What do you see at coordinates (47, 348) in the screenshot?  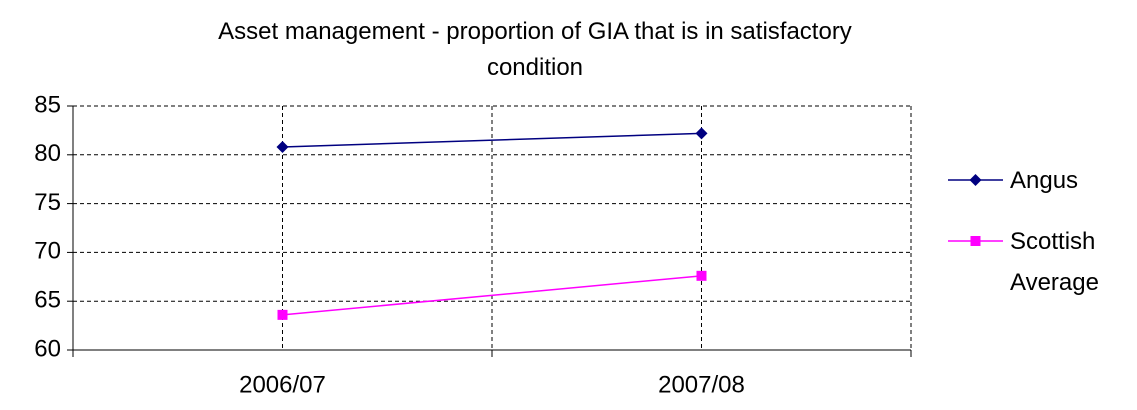 I see `y-tick-label: 60` at bounding box center [47, 348].